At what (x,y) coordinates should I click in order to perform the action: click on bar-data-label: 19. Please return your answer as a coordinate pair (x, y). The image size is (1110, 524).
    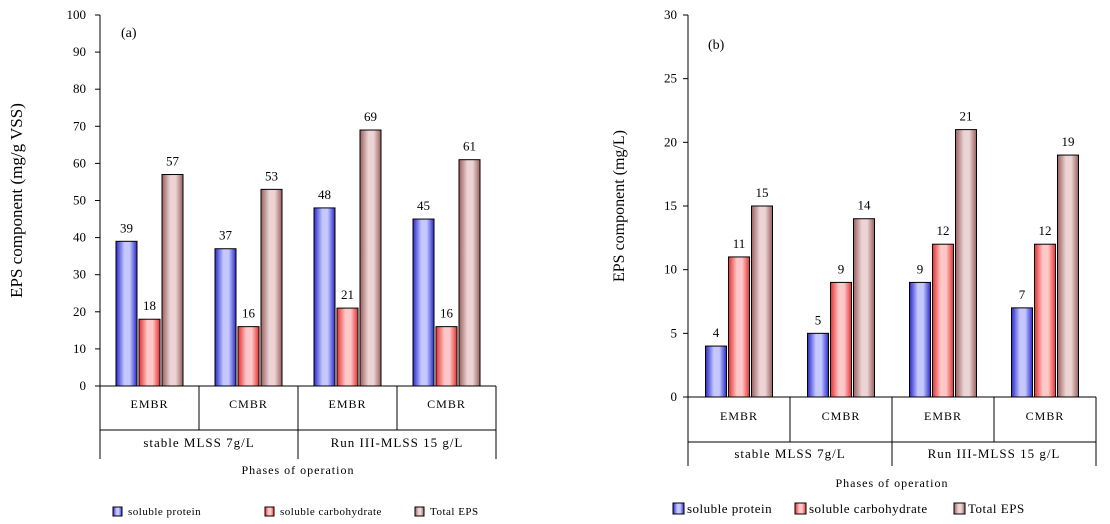
    Looking at the image, I should click on (1068, 141).